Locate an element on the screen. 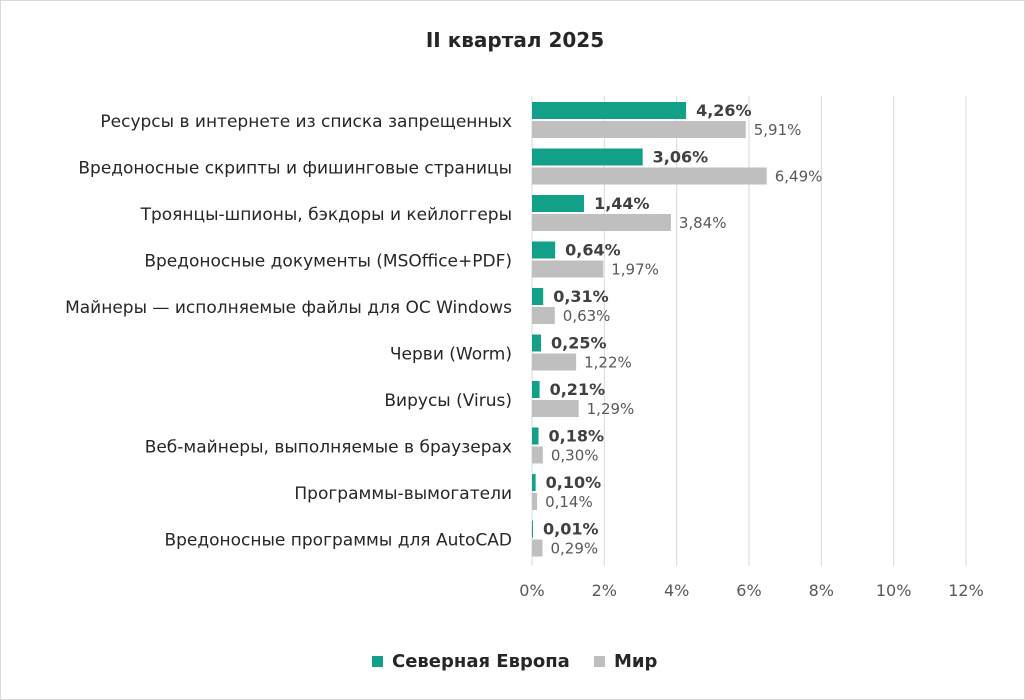  legend-swatch-northern-europe is located at coordinates (377, 661).